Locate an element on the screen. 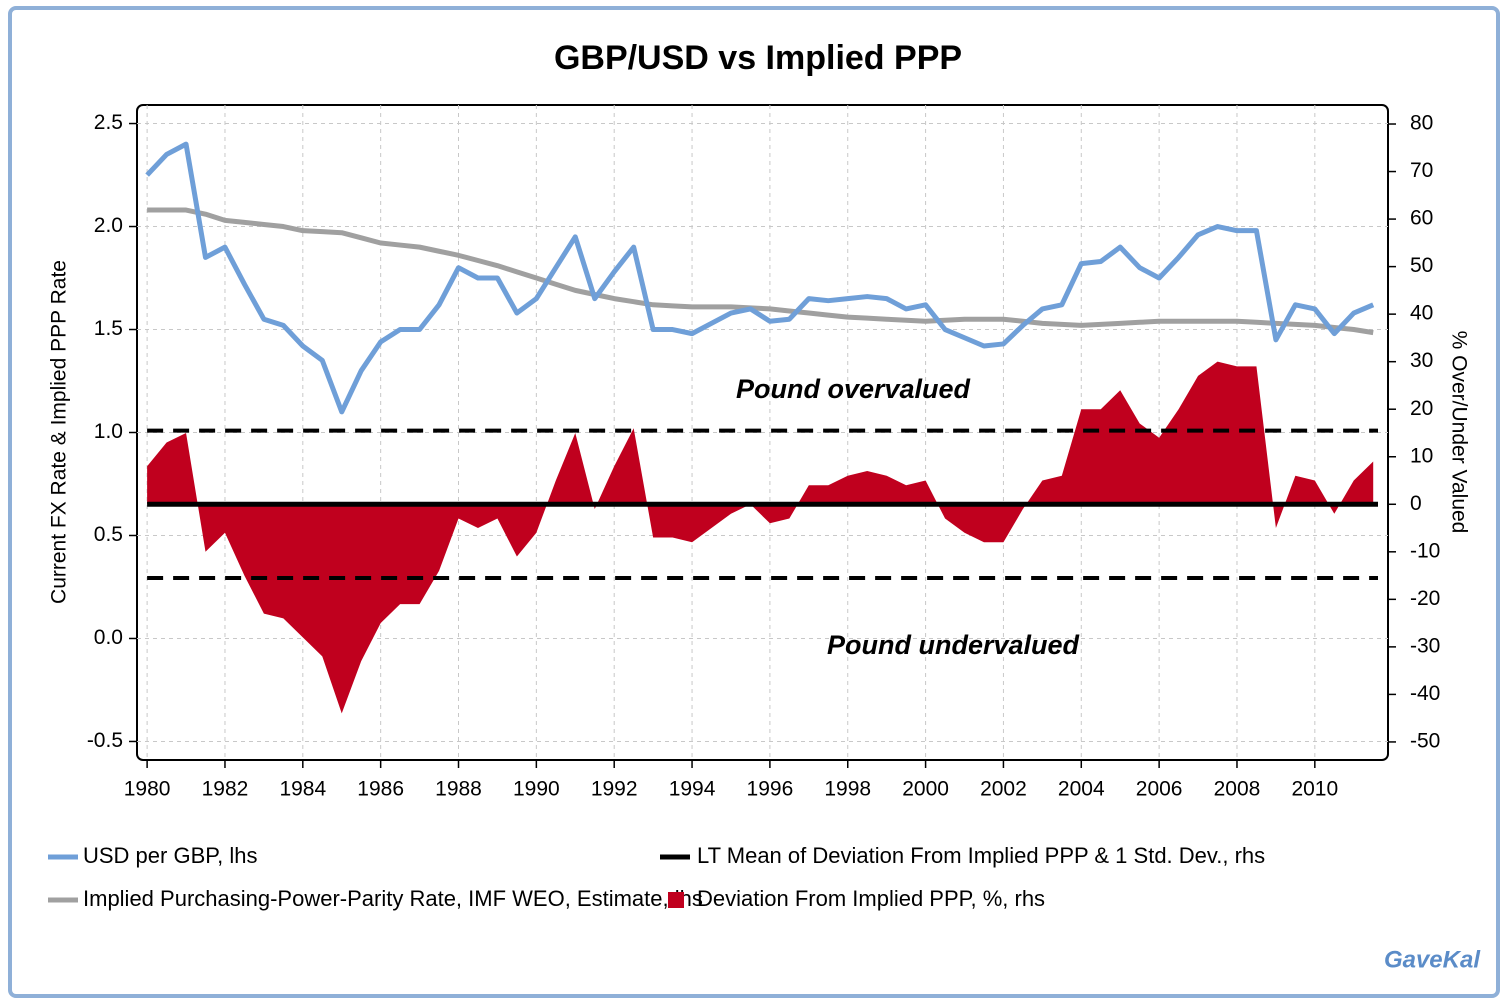  y-tick-label: -0.5 is located at coordinates (105, 740).